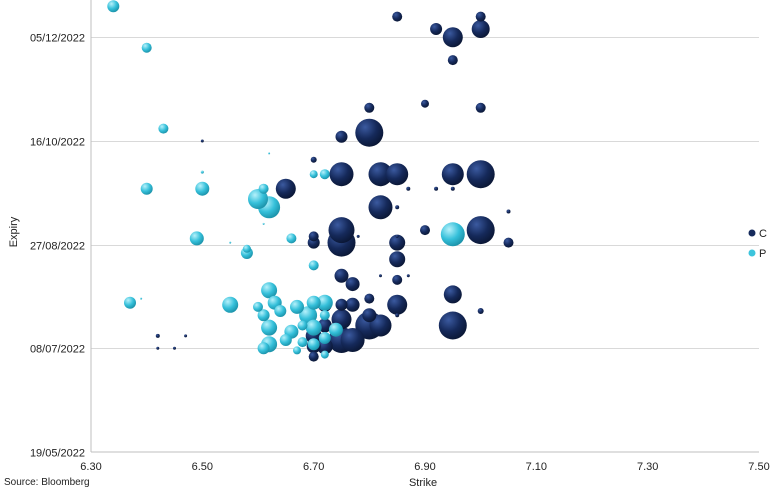 This screenshot has height=489, width=770. Describe the element at coordinates (47, 482) in the screenshot. I see `source-note: Source: Bloomberg` at that location.